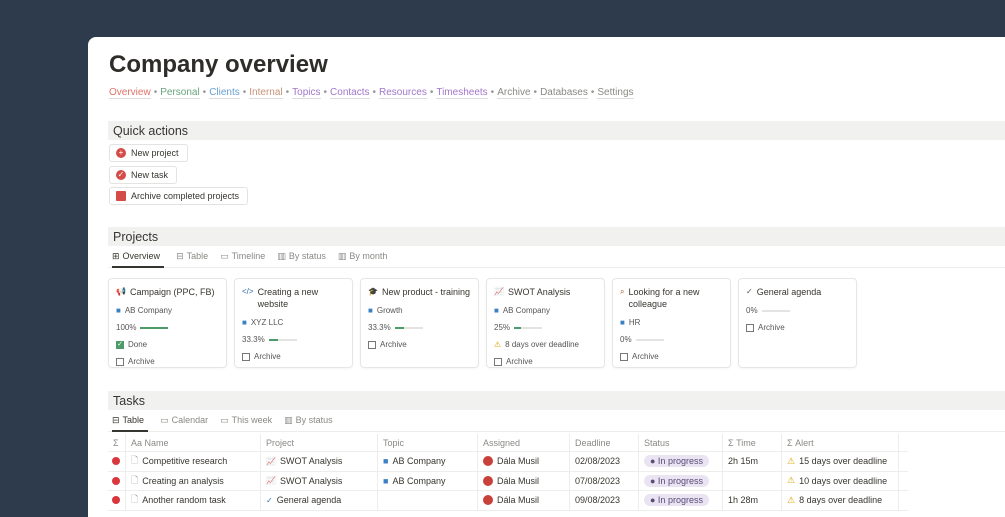  Describe the element at coordinates (419, 327) in the screenshot. I see `project-progress: 33.3%` at that location.